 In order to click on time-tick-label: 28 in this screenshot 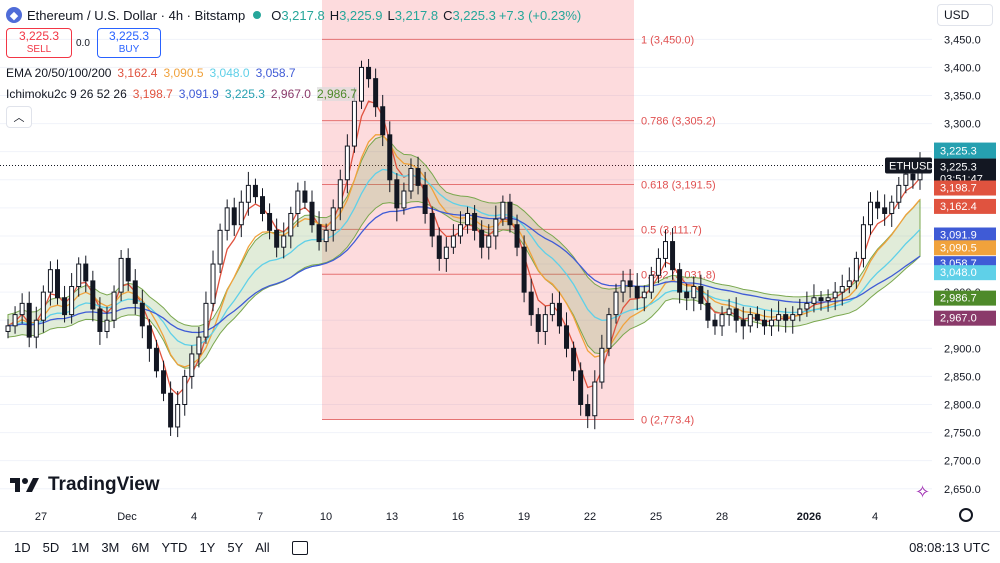, I will do `click(722, 517)`.